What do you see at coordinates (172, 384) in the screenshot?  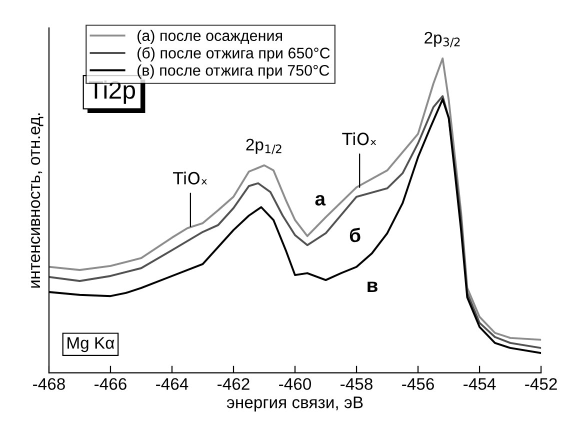 I see `x-tick-label: -464` at bounding box center [172, 384].